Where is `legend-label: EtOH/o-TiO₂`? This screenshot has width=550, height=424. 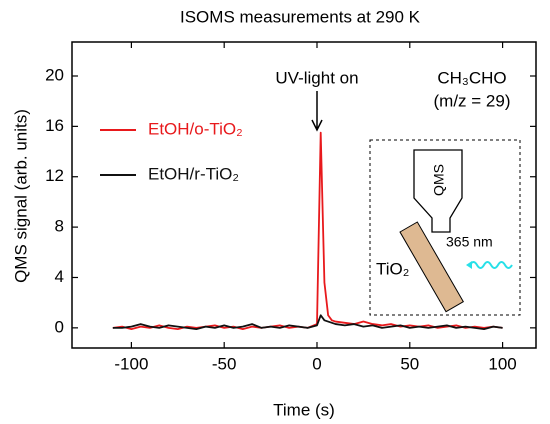
legend-label: EtOH/o-TiO₂ is located at coordinates (195, 128).